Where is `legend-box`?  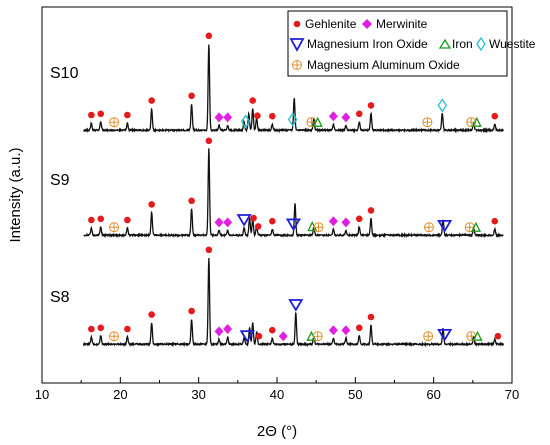 legend-box is located at coordinates (397, 43).